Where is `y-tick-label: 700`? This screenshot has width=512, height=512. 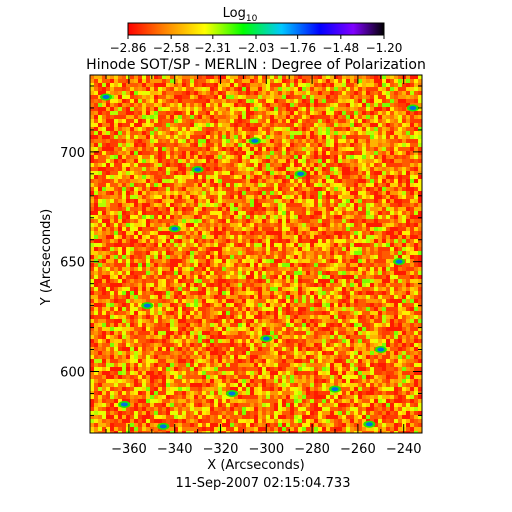 y-tick-label: 700 is located at coordinates (72, 153).